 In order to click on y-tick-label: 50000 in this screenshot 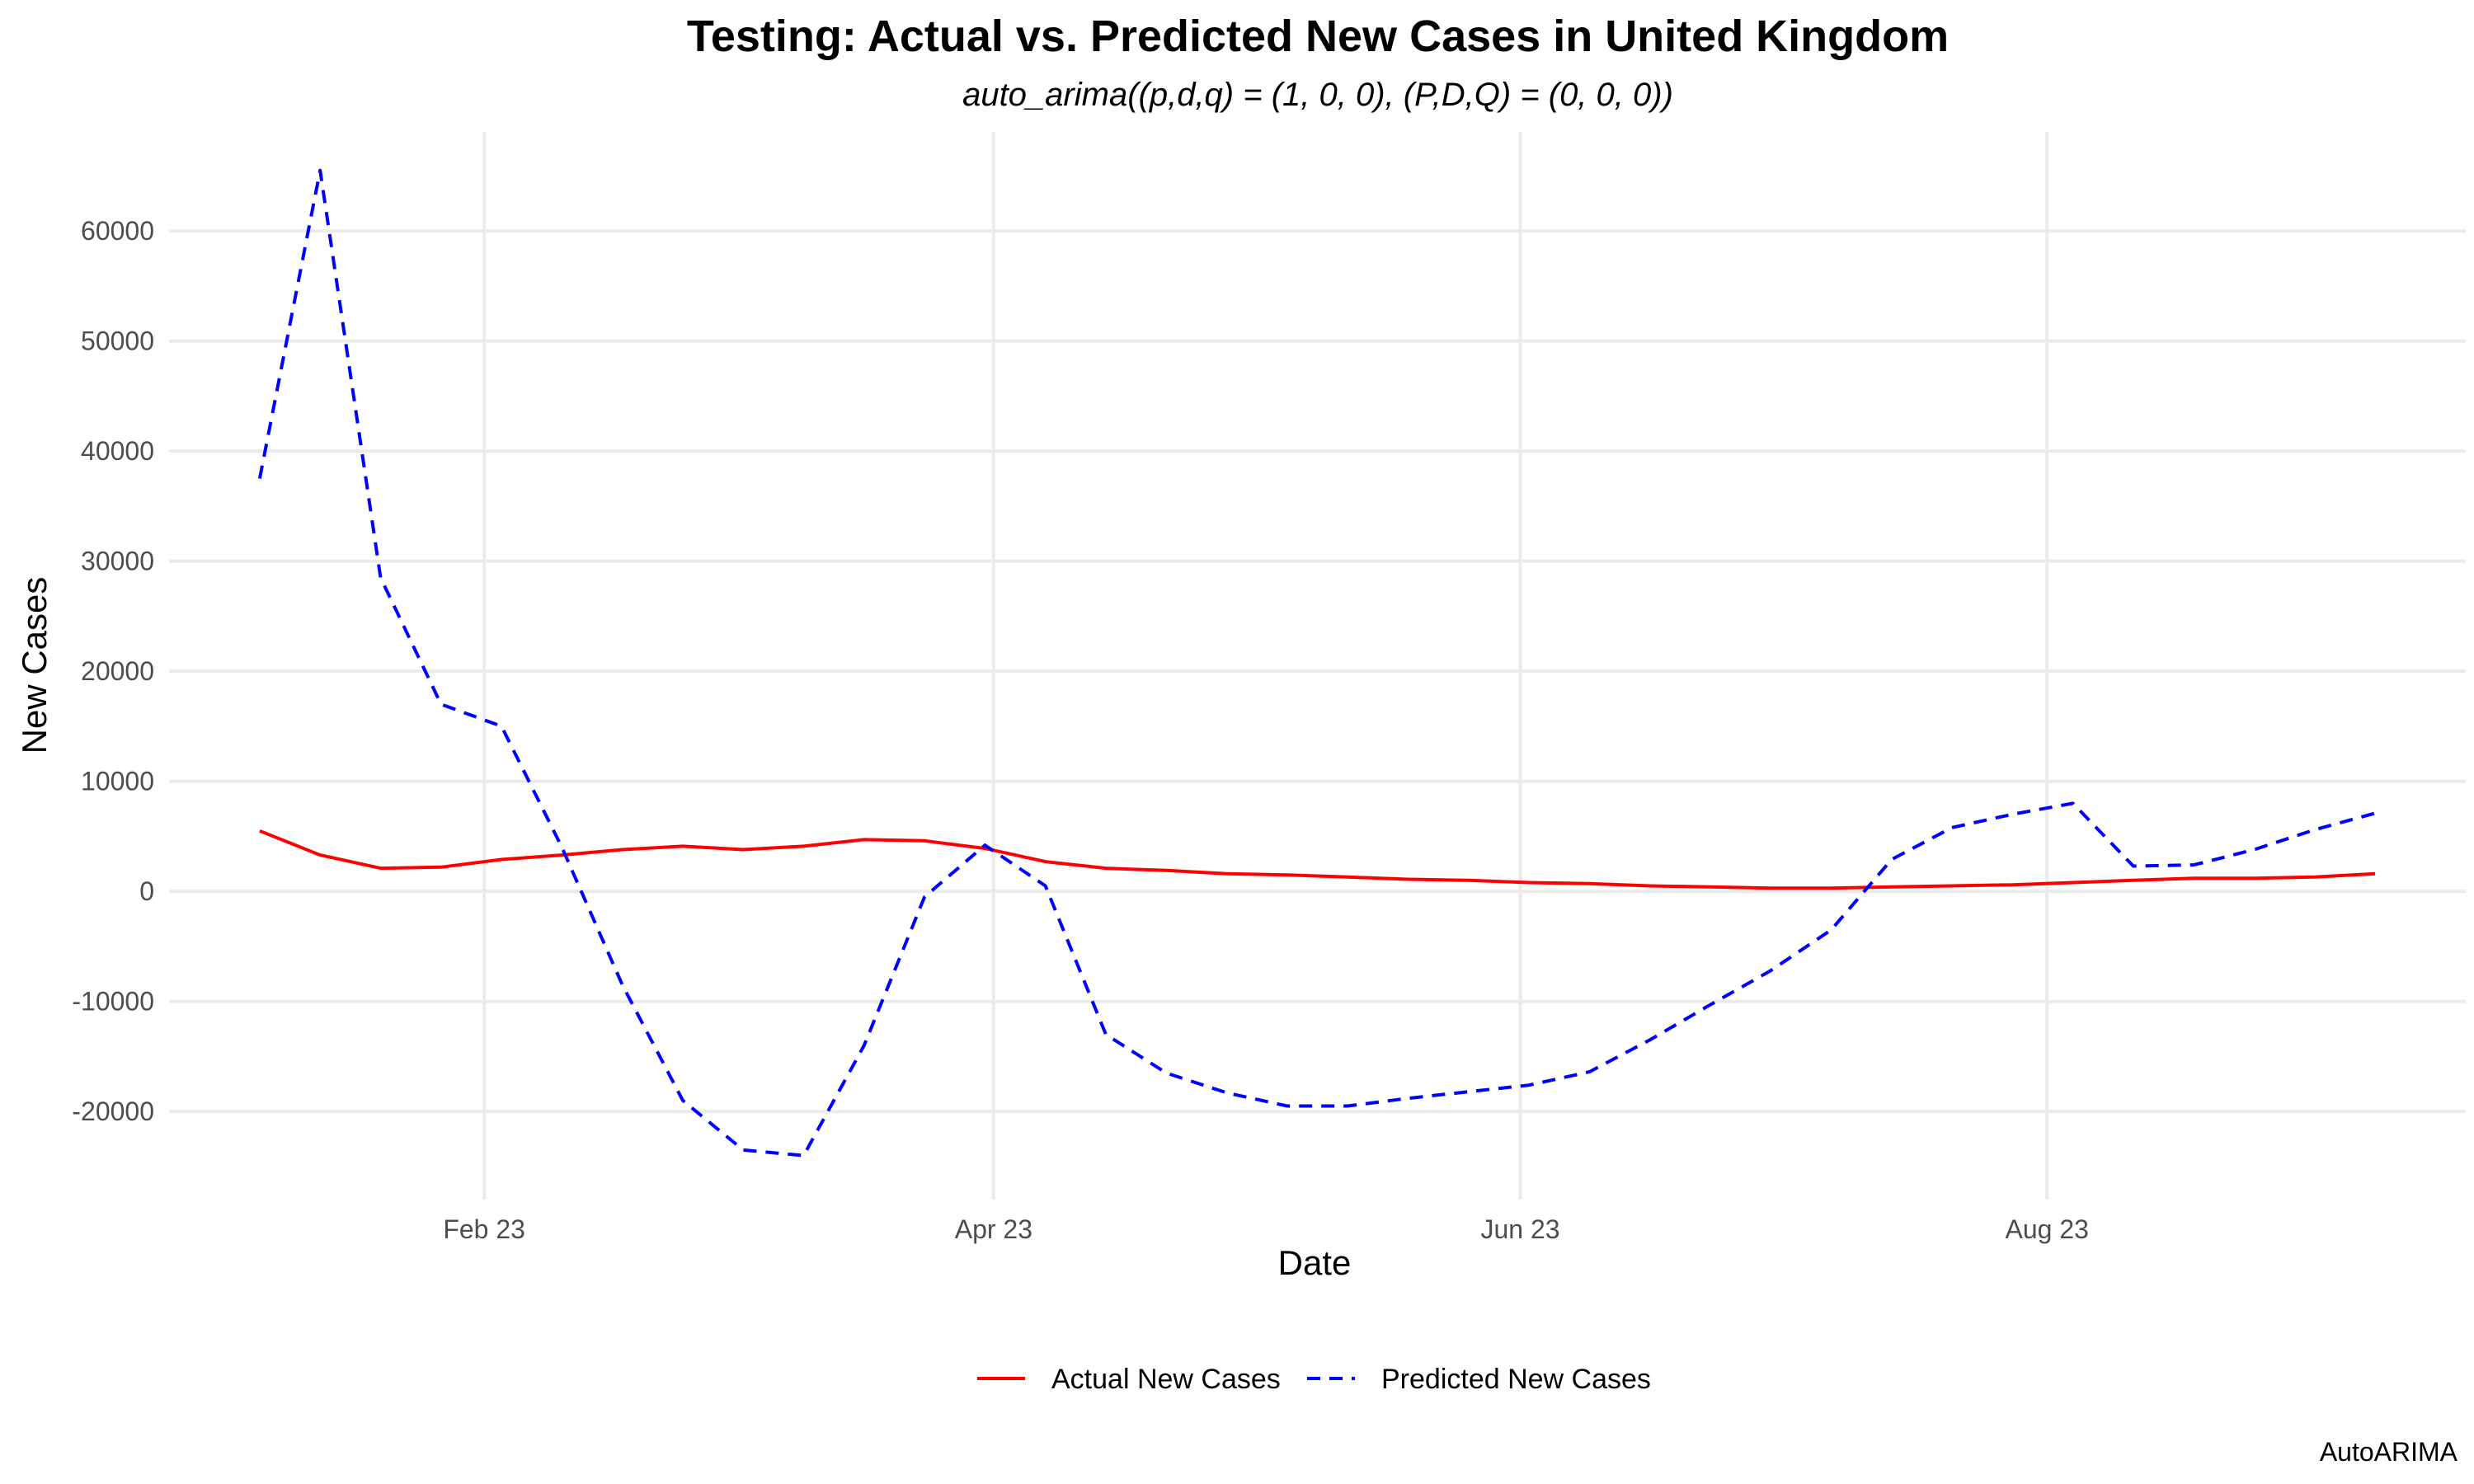, I will do `click(117, 341)`.